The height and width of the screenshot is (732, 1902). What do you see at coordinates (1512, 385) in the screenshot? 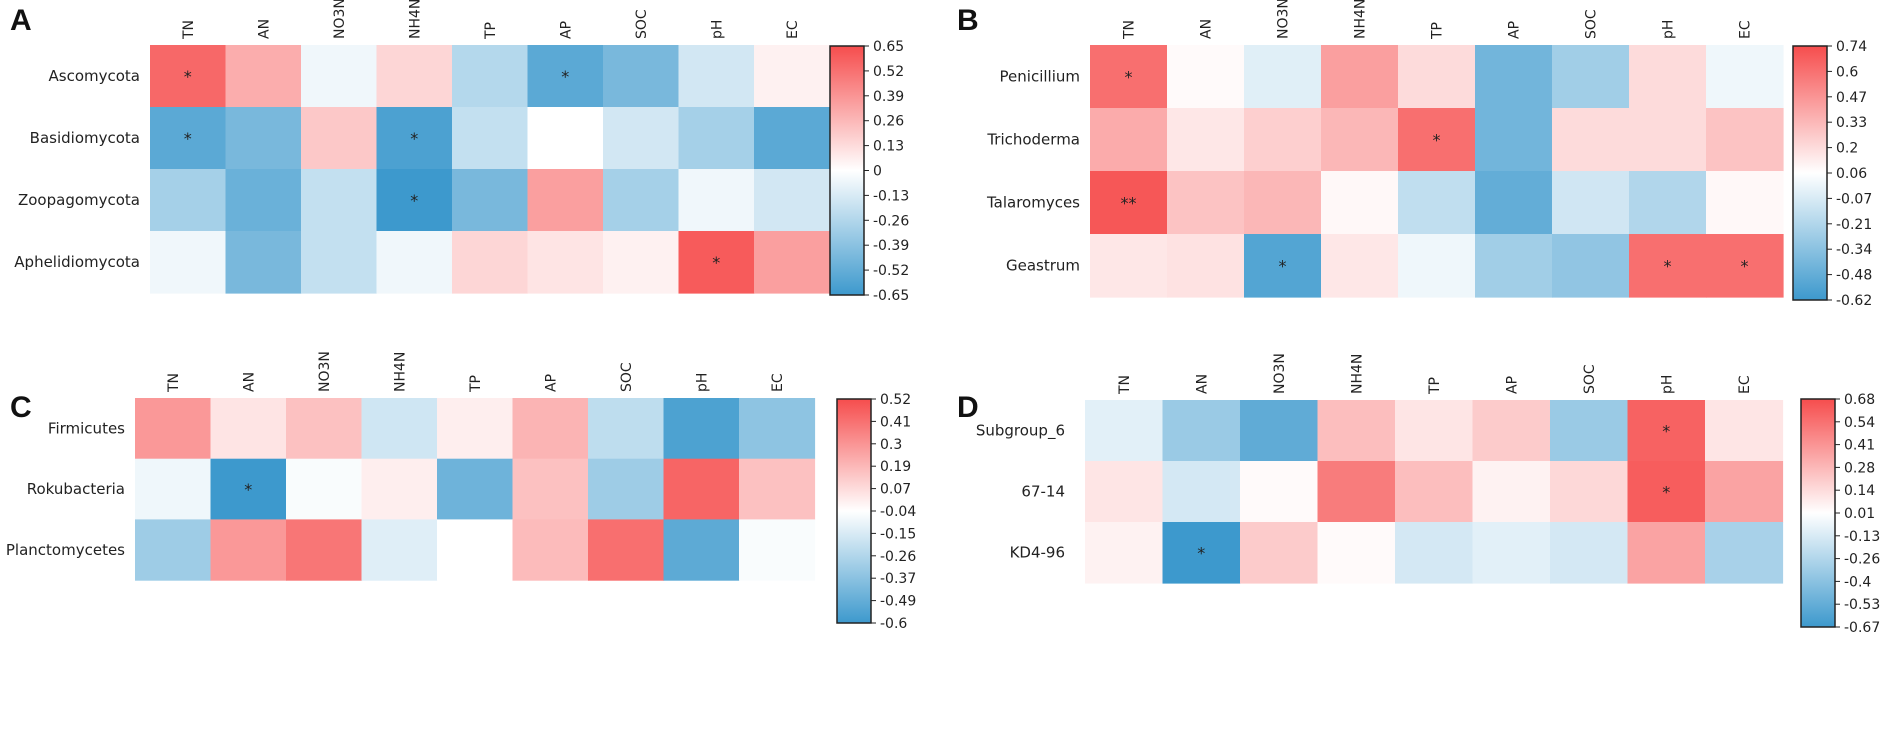
I see `column-label: AP` at bounding box center [1512, 385].